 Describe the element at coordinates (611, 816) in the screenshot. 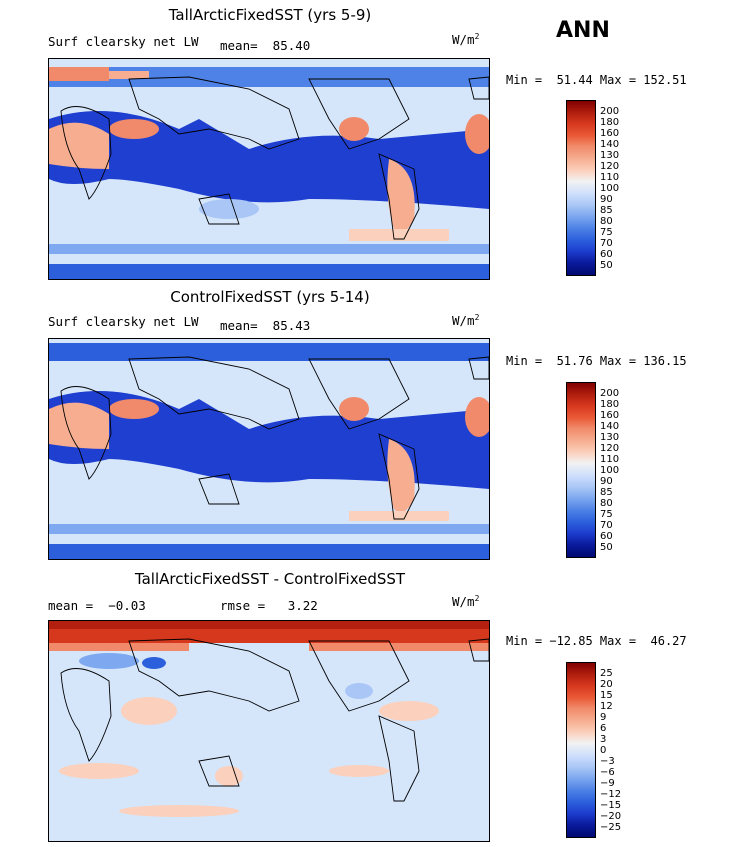

I see `panel3-tick: −20` at that location.